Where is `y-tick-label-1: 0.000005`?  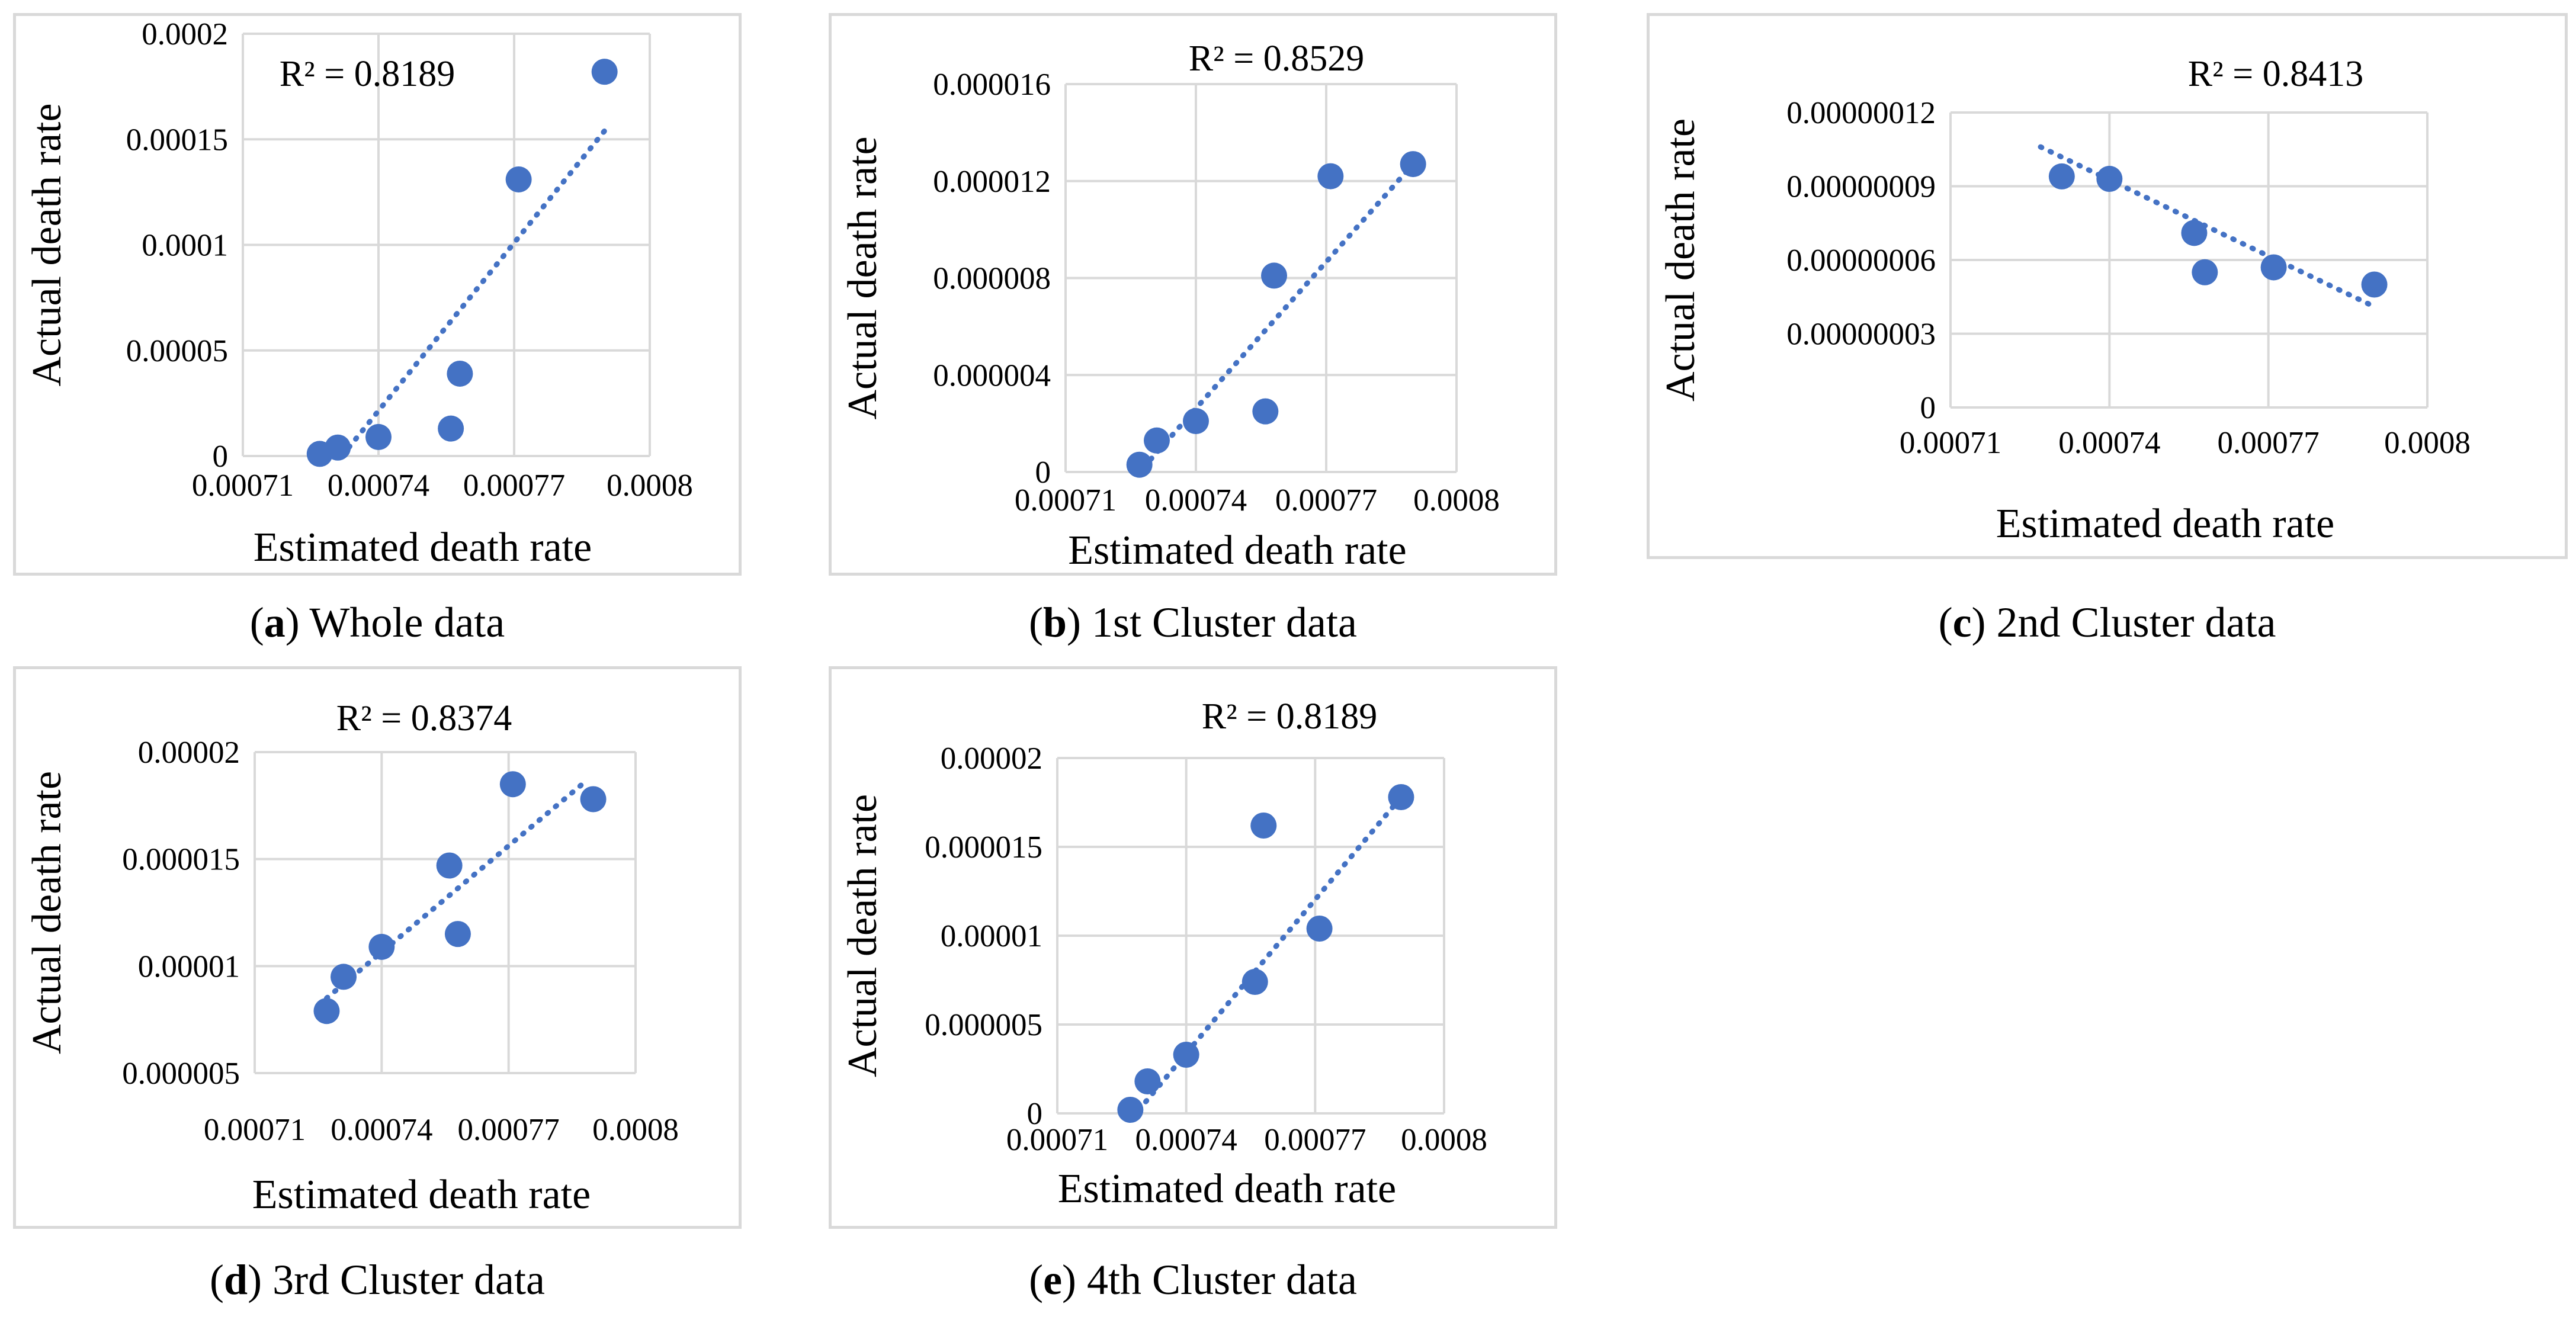 y-tick-label-1: 0.000005 is located at coordinates (983, 1025).